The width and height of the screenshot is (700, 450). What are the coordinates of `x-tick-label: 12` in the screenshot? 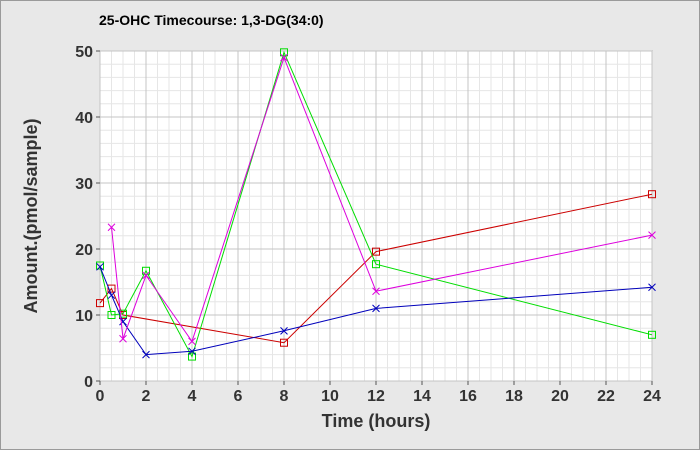 It's located at (376, 396).